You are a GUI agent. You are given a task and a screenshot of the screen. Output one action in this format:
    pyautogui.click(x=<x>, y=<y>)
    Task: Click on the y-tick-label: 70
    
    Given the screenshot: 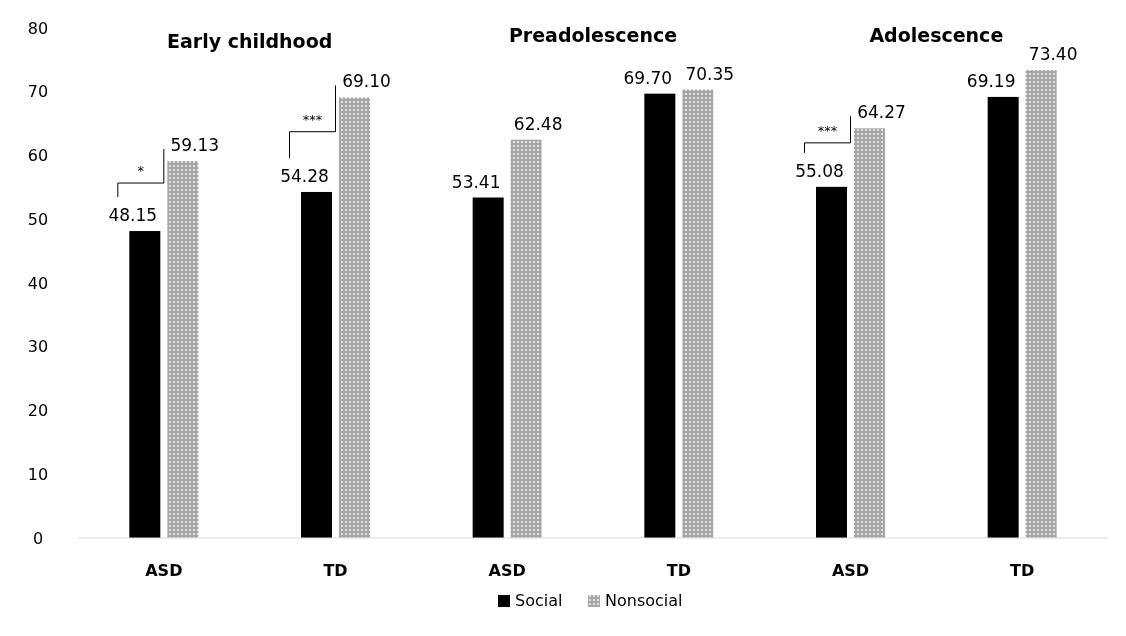 What is the action you would take?
    pyautogui.click(x=38, y=92)
    